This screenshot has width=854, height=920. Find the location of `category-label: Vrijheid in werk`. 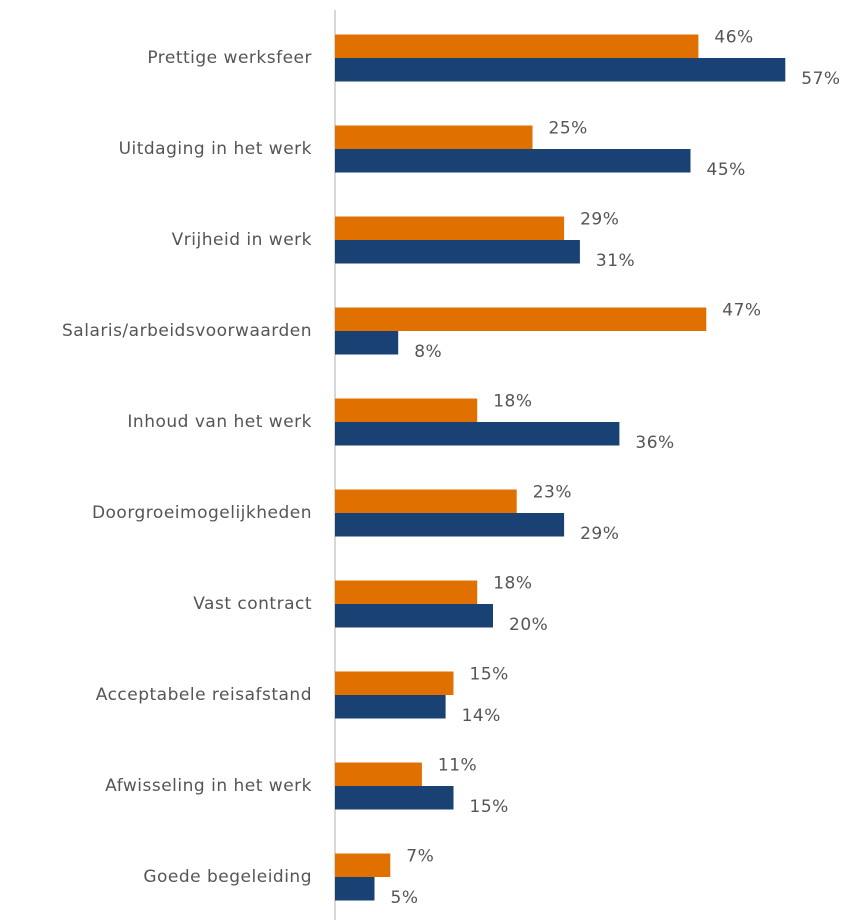

category-label: Vrijheid in werk is located at coordinates (242, 240).